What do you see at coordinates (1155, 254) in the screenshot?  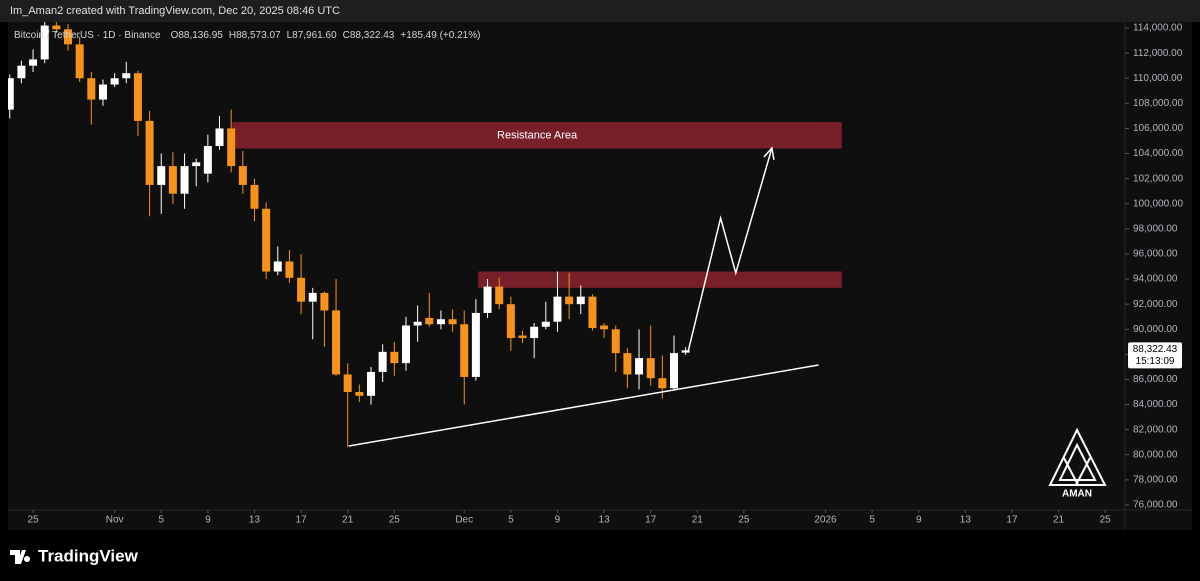 I see `y-tick-label: 96,000.00` at bounding box center [1155, 254].